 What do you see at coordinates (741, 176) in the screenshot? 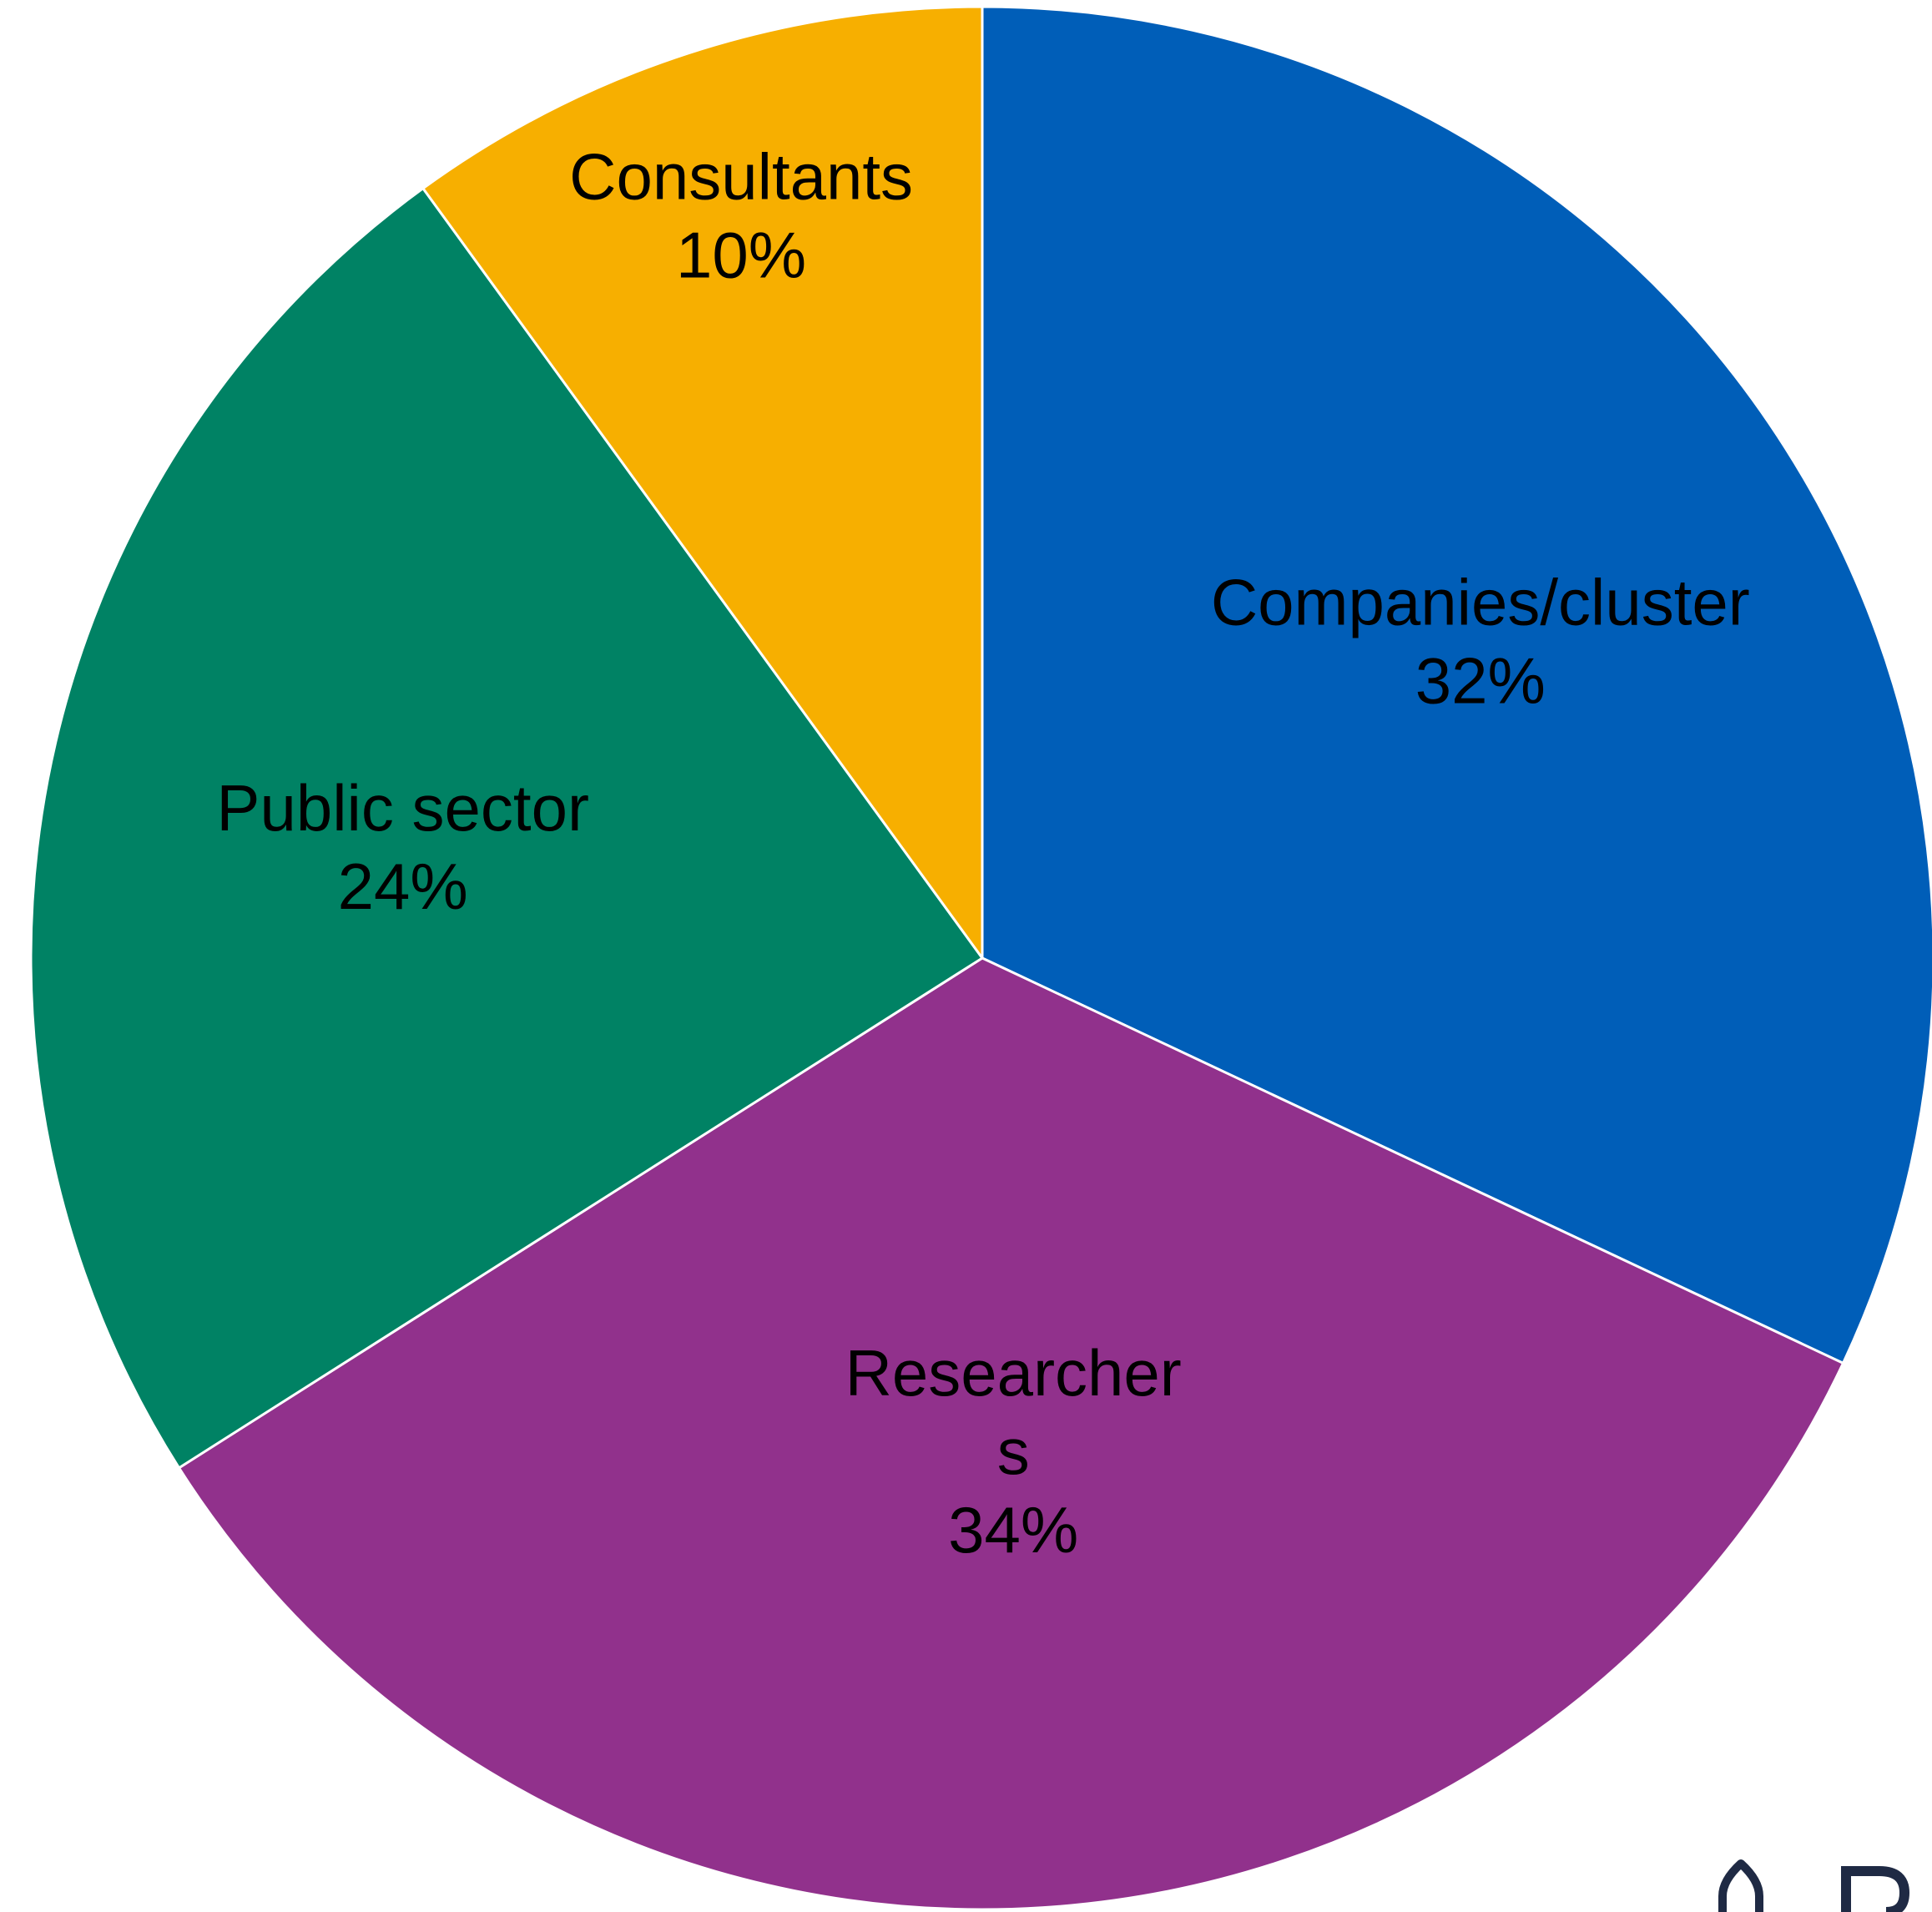
I see `slice-category-label: Consultants` at bounding box center [741, 176].